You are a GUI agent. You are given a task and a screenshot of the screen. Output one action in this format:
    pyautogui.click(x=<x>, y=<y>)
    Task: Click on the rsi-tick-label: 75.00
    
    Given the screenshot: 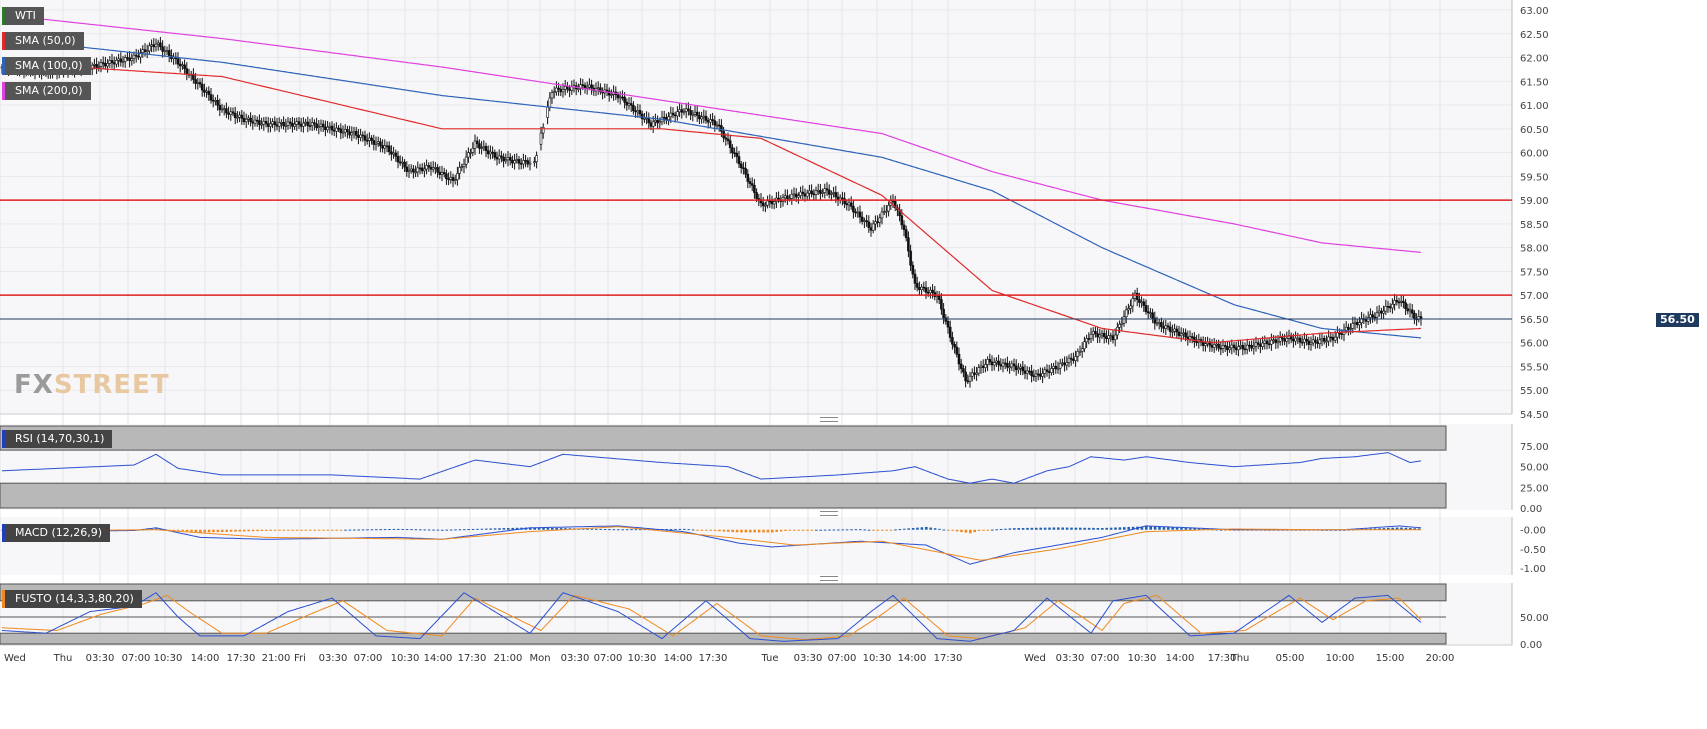 What is the action you would take?
    pyautogui.click(x=1534, y=447)
    